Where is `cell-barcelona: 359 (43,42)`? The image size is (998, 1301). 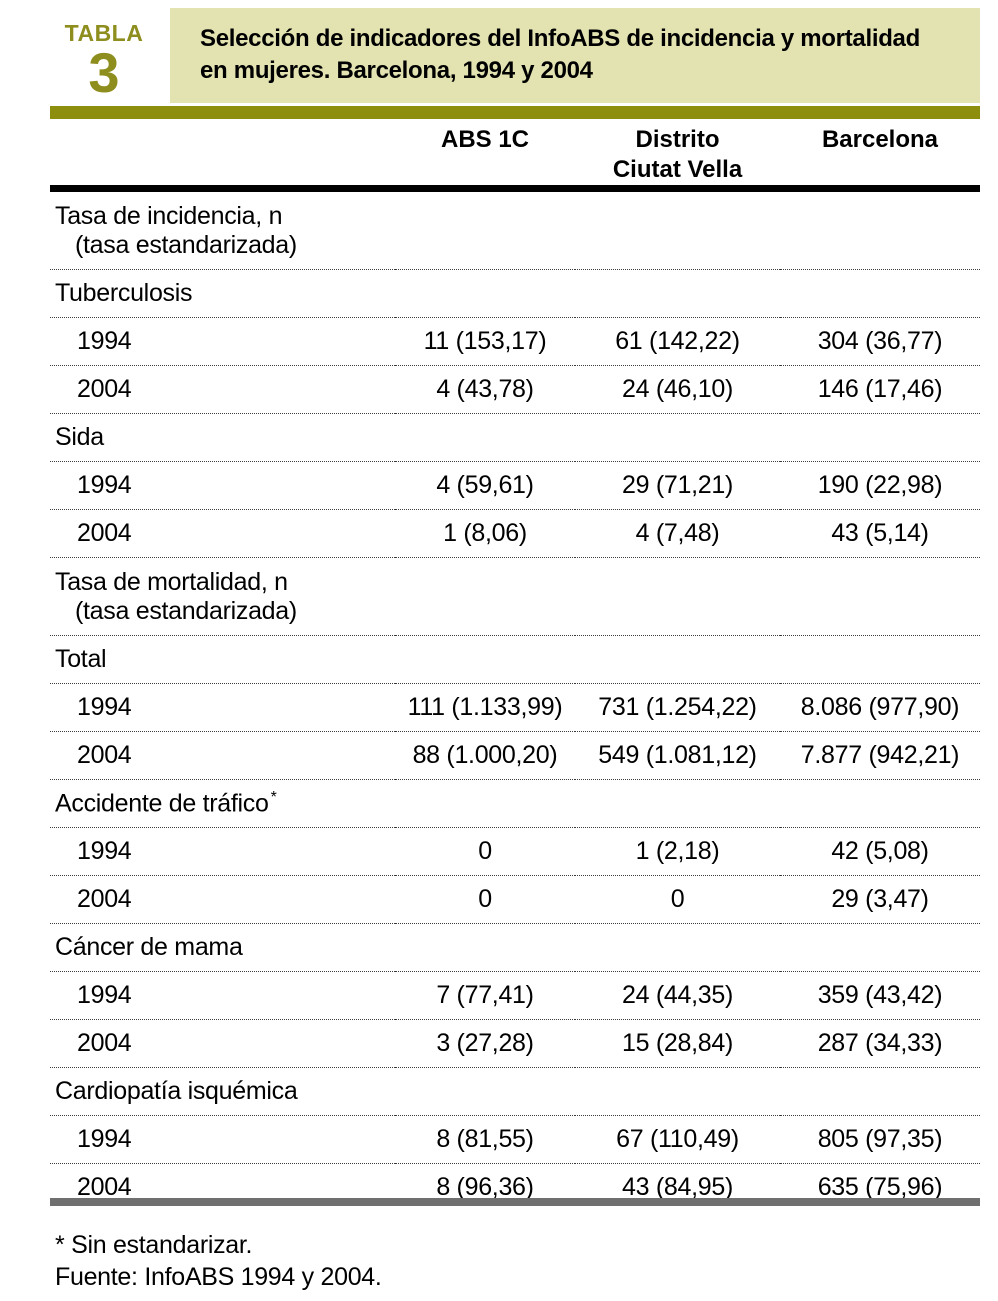 cell-barcelona: 359 (43,42) is located at coordinates (880, 995).